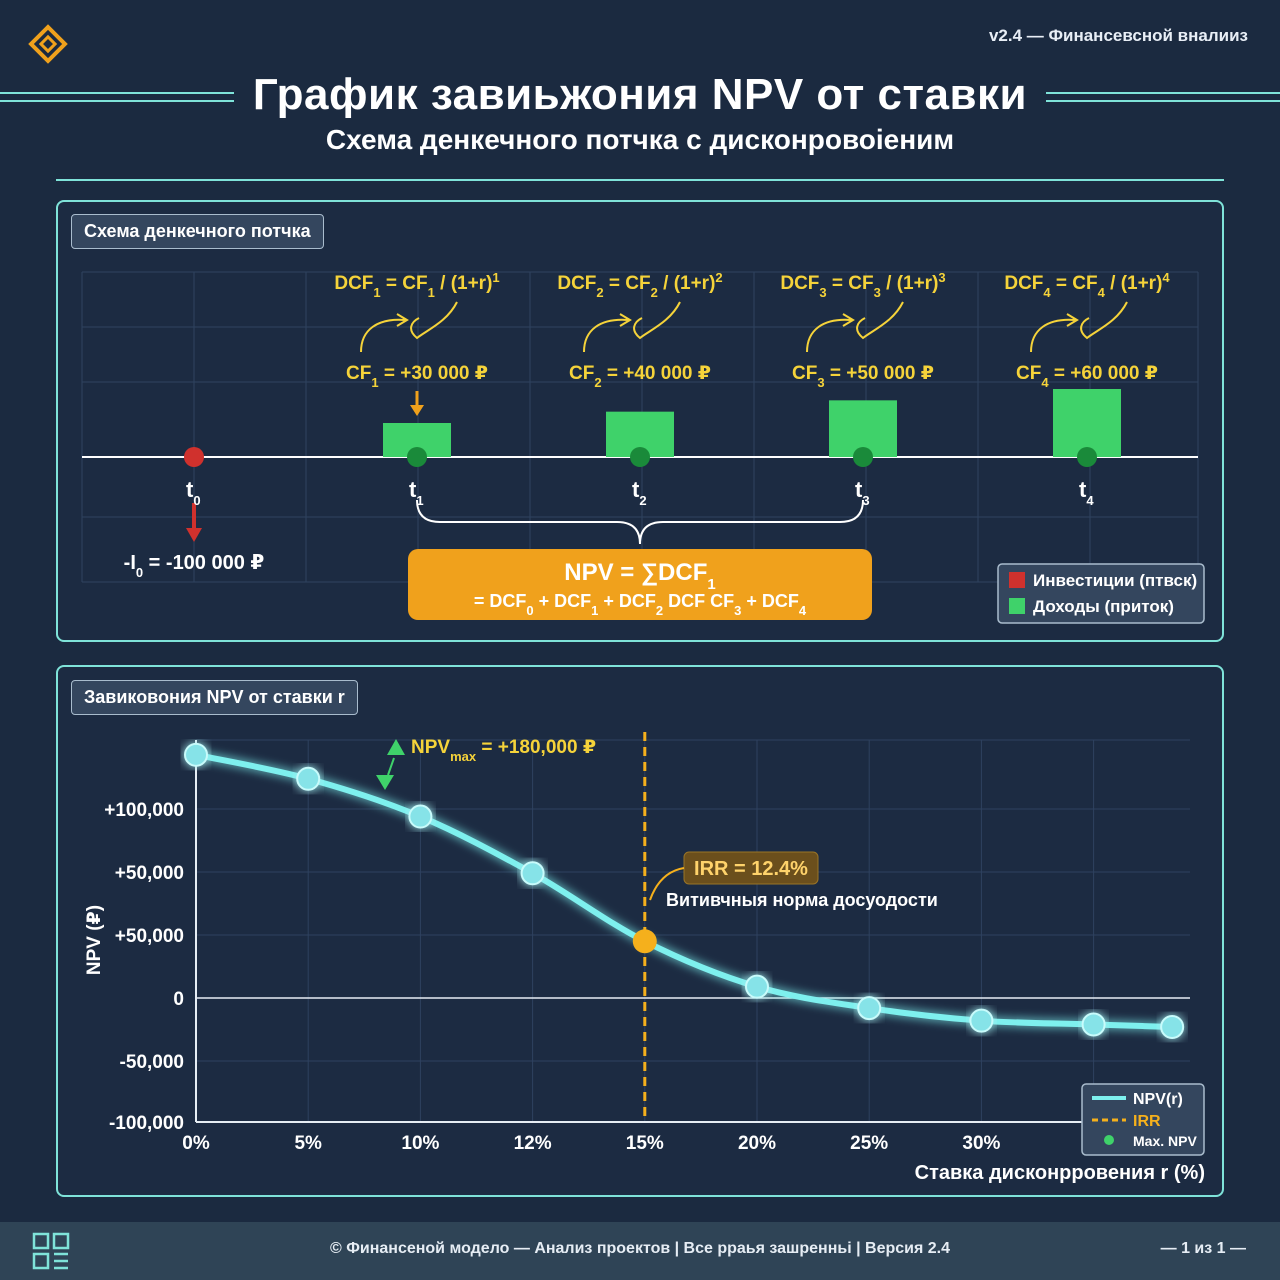 This screenshot has height=1280, width=1280. What do you see at coordinates (1103, 606) in the screenshot?
I see `legend-label-income: Доходы (приток)` at bounding box center [1103, 606].